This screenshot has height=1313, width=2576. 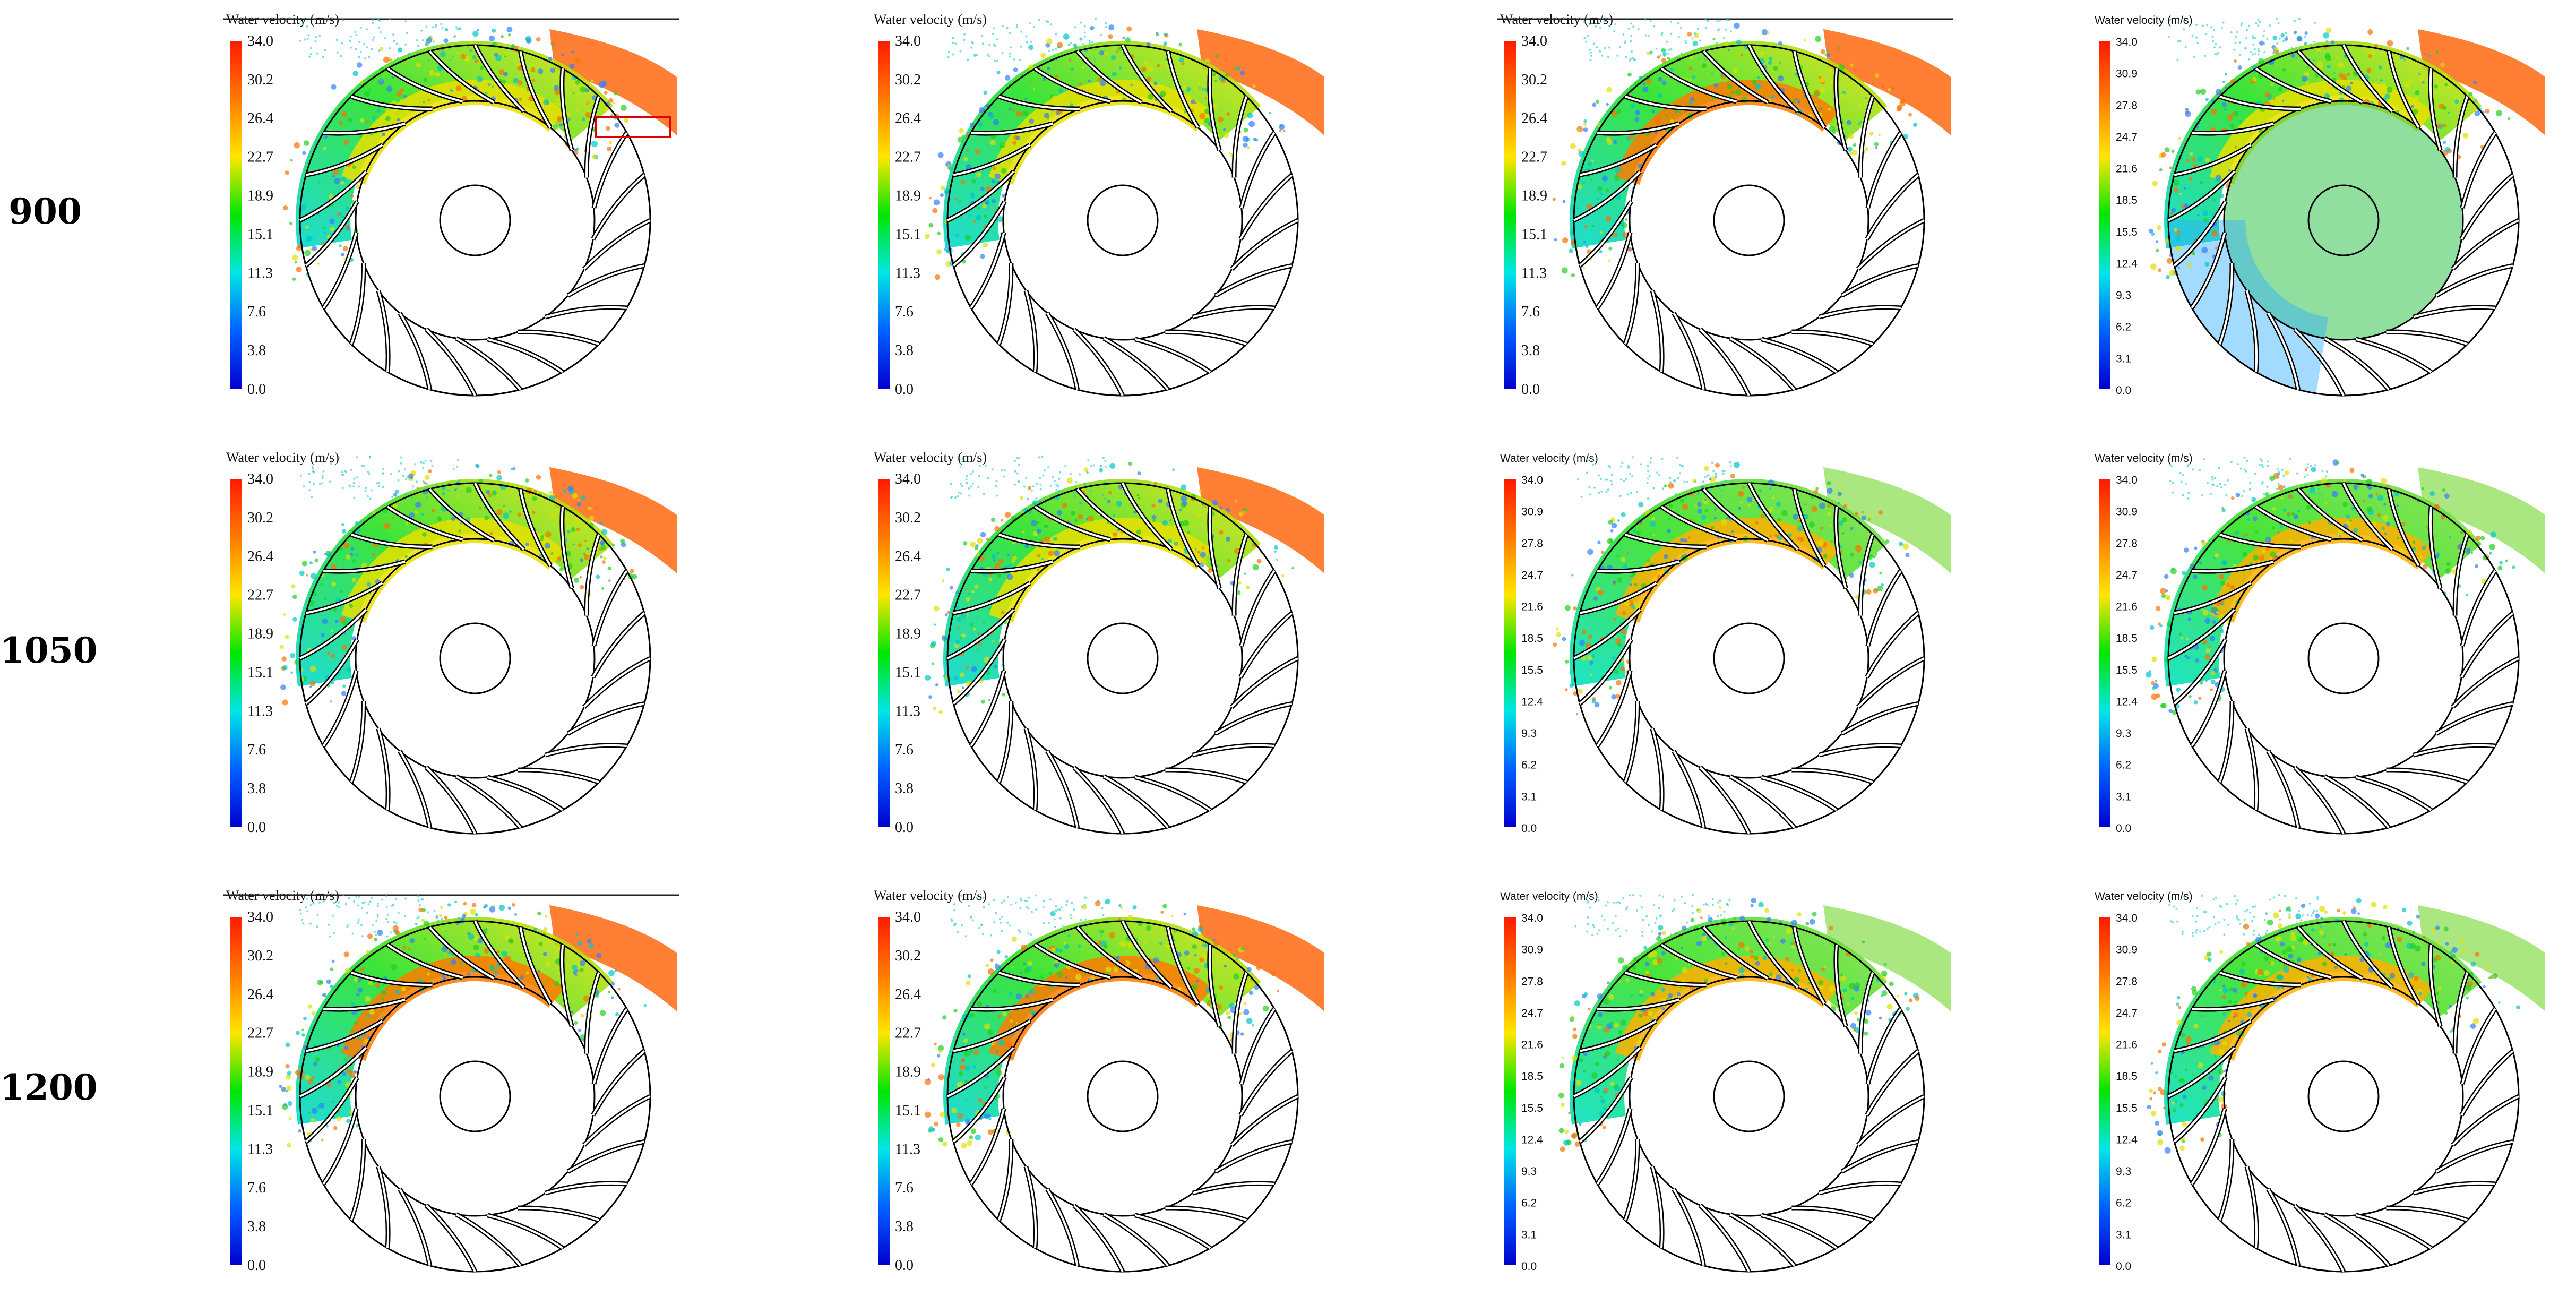 What do you see at coordinates (908, 994) in the screenshot?
I see `colorbar-tick-label: 26.4` at bounding box center [908, 994].